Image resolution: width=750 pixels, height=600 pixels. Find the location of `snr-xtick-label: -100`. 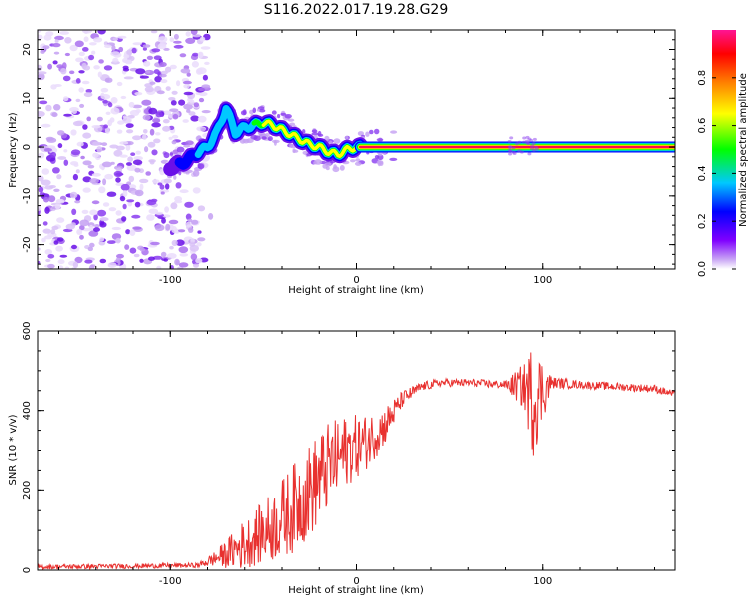

snr-xtick-label: -100 is located at coordinates (170, 581).